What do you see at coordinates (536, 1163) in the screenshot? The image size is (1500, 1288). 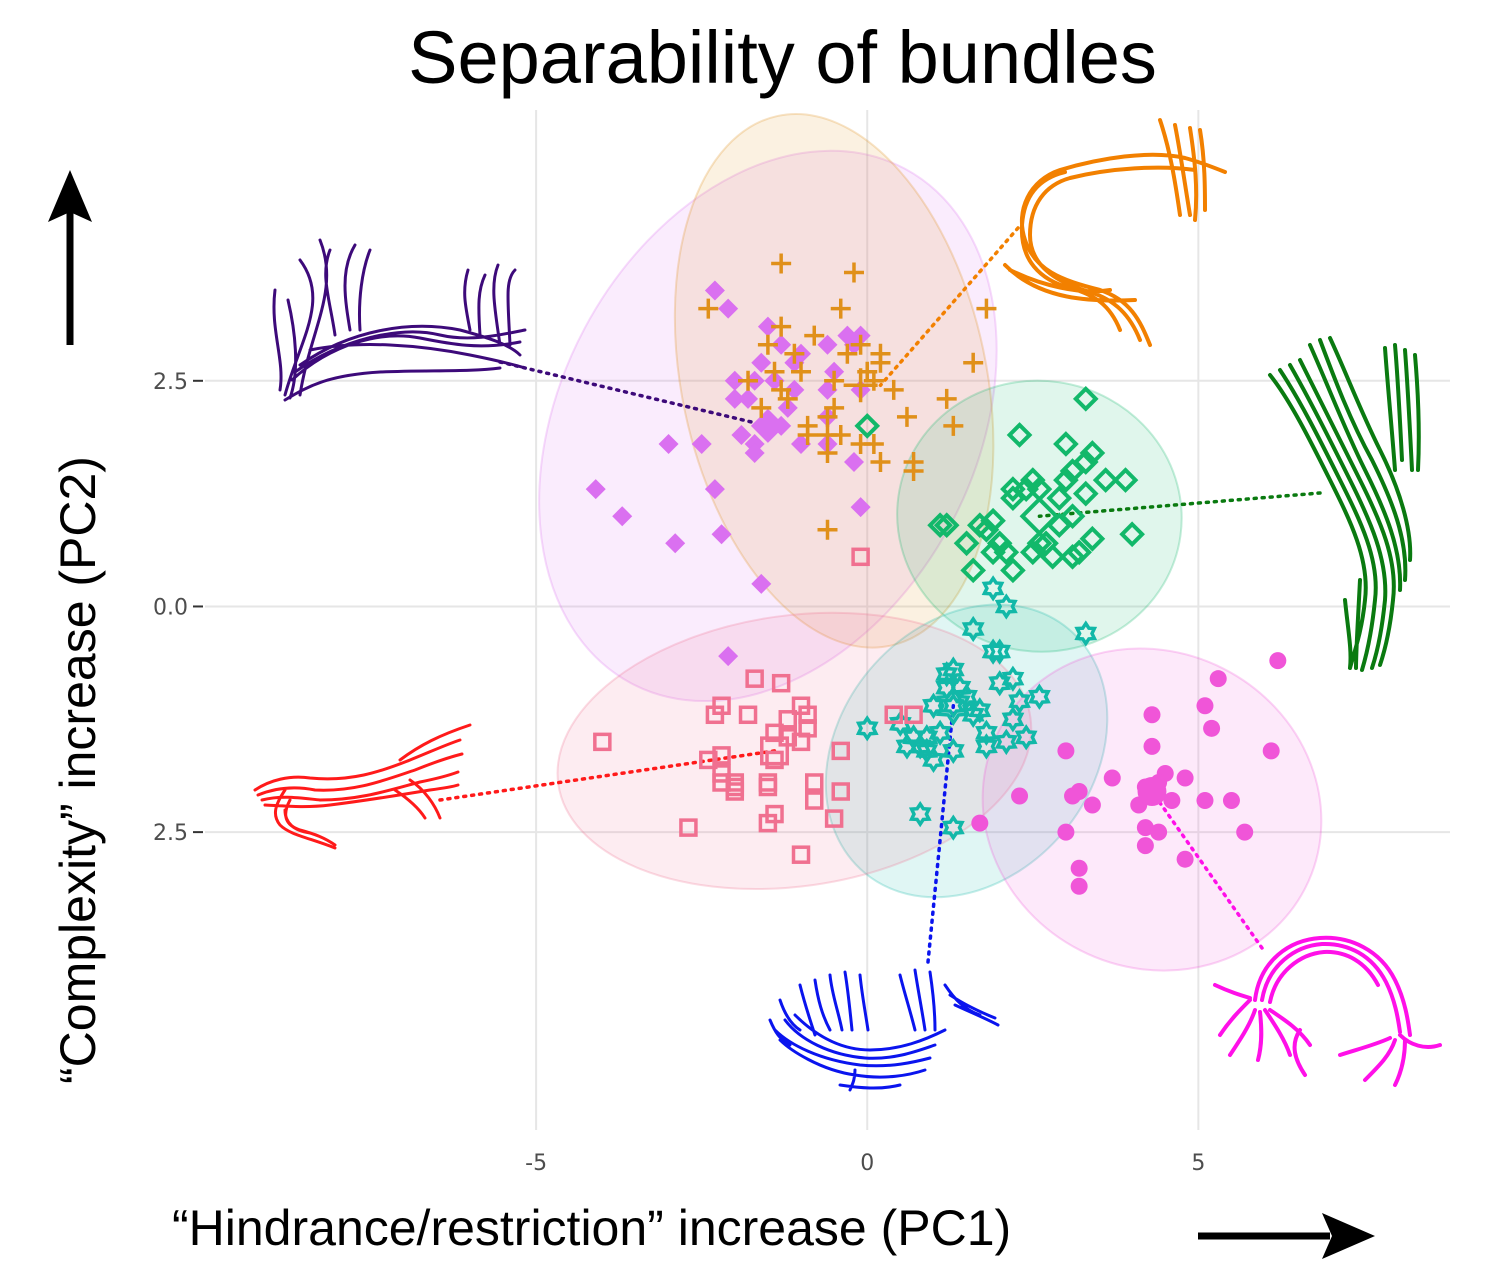 I see `x-tick-label: -5` at bounding box center [536, 1163].